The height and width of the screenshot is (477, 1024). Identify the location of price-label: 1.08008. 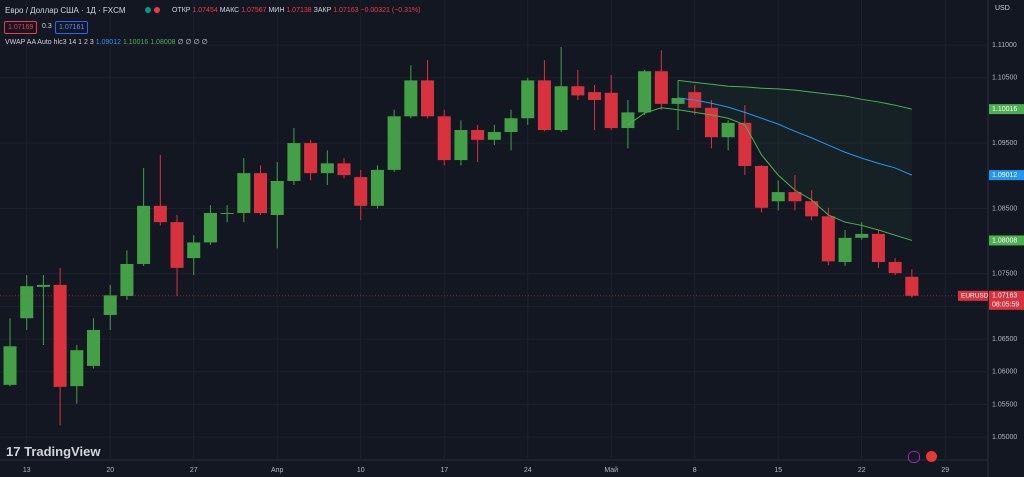
(1004, 240).